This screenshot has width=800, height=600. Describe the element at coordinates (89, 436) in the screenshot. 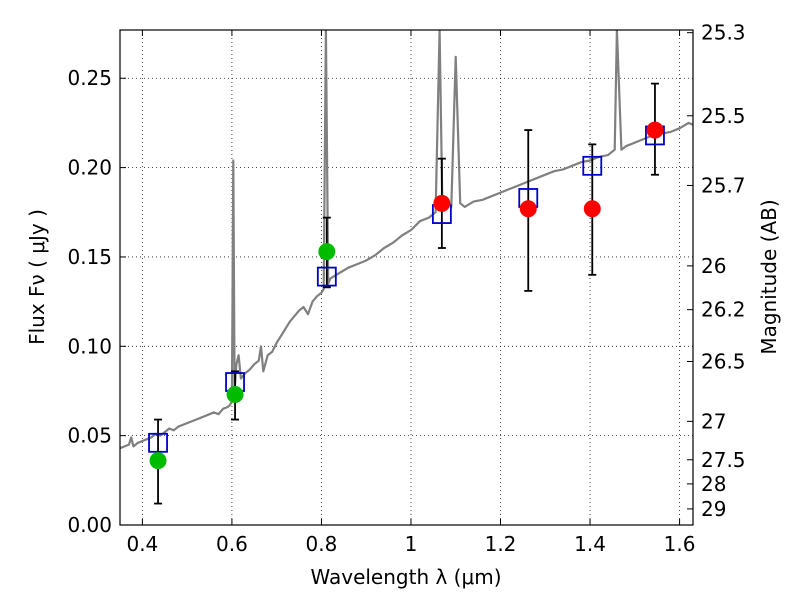

I see `y-tick-label: 0.05` at that location.